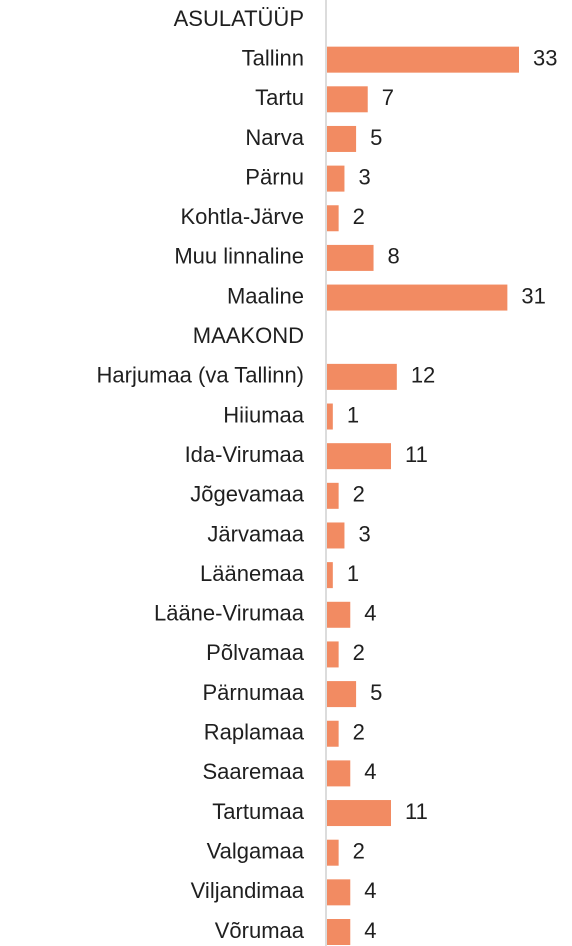 The width and height of the screenshot is (572, 946). I want to click on category-label: Tartu, so click(279, 97).